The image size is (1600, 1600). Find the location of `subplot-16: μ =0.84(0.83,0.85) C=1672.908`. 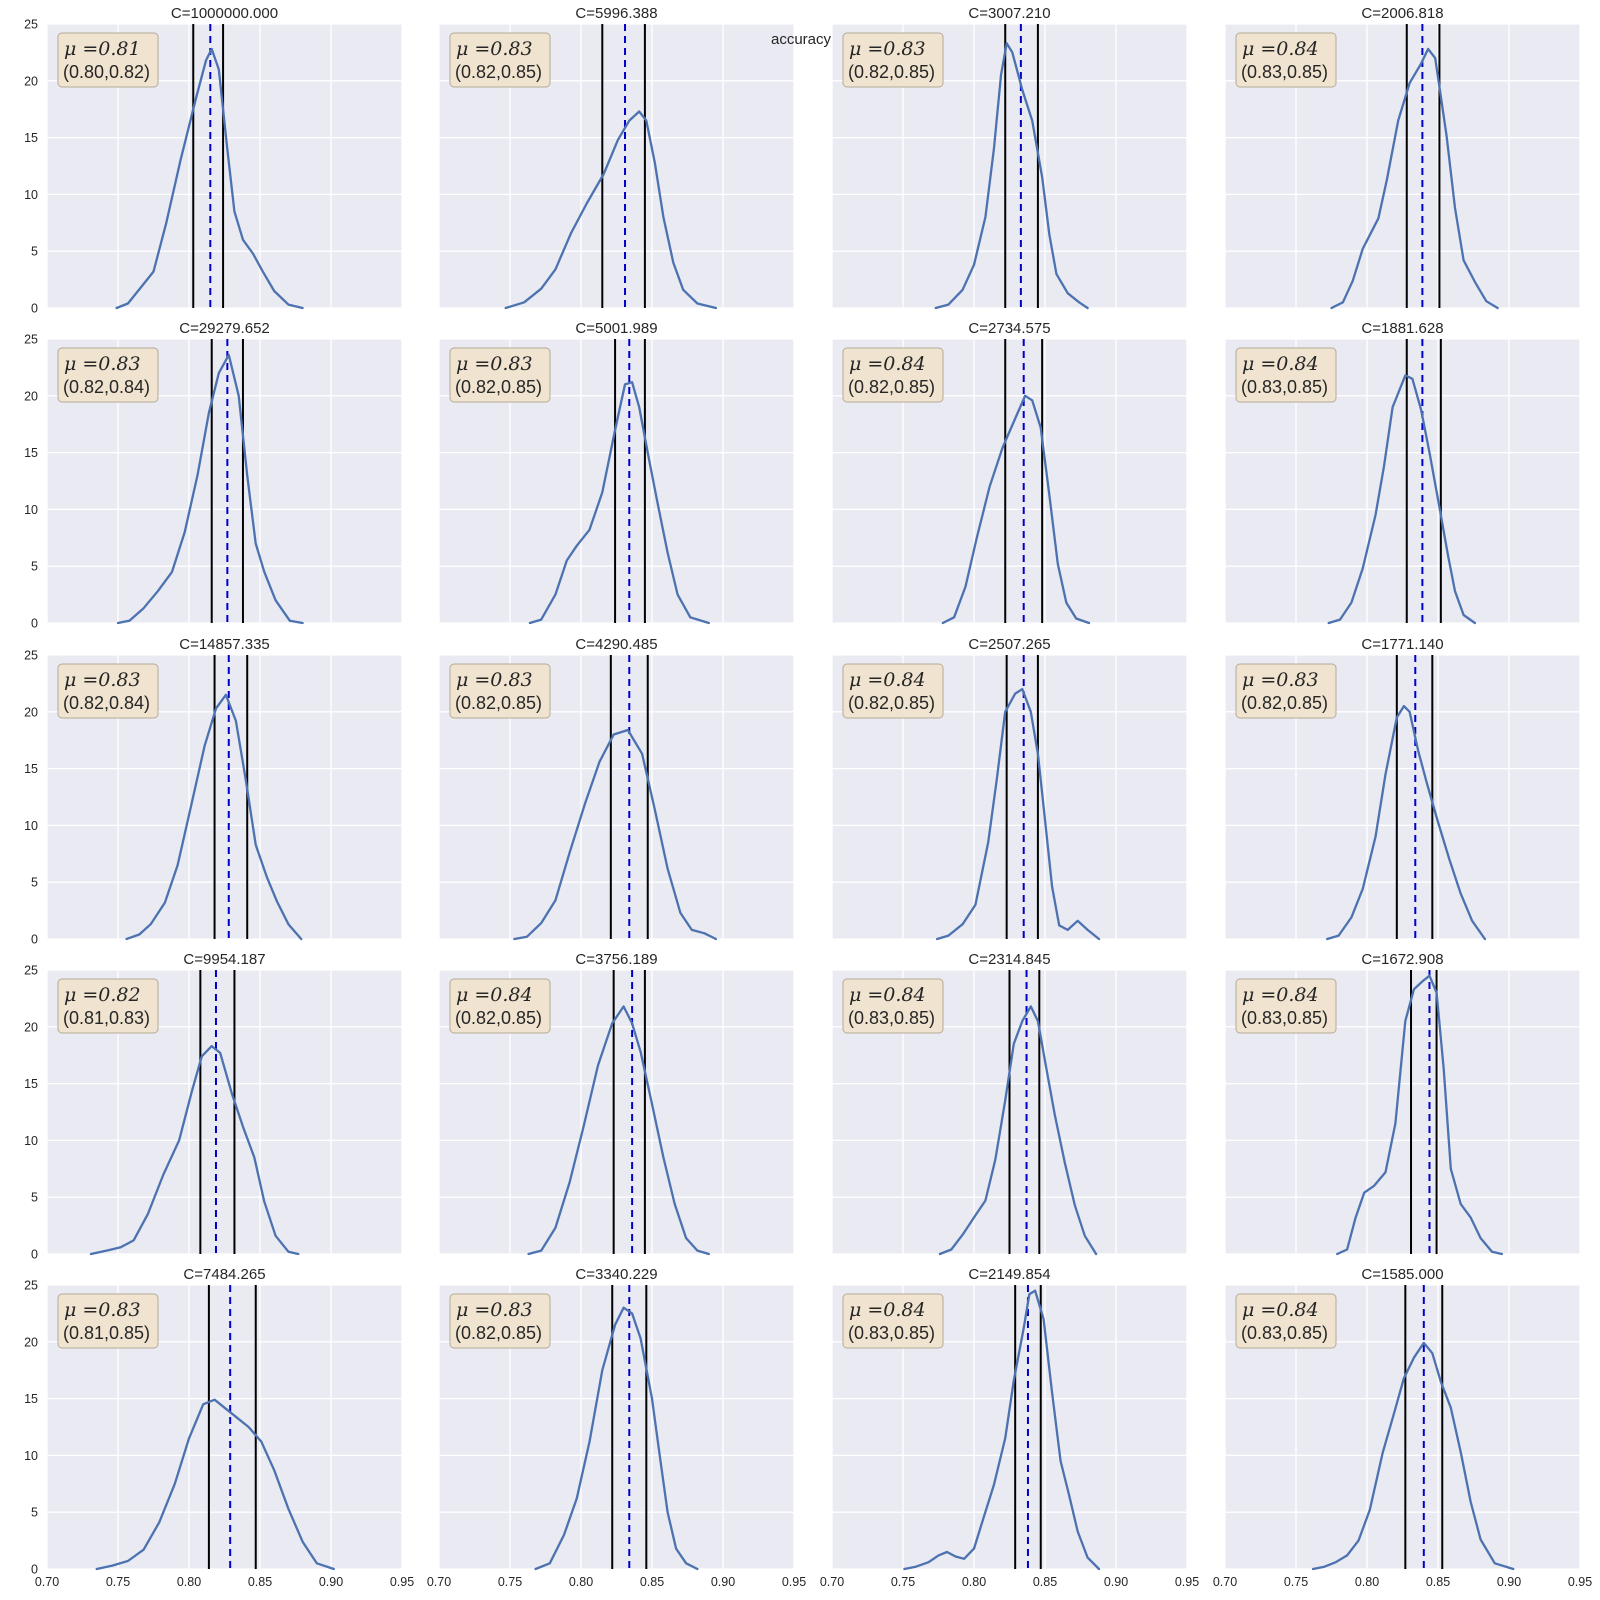

subplot-16: μ =0.84(0.83,0.85) C=1672.908 is located at coordinates (1402, 1103).